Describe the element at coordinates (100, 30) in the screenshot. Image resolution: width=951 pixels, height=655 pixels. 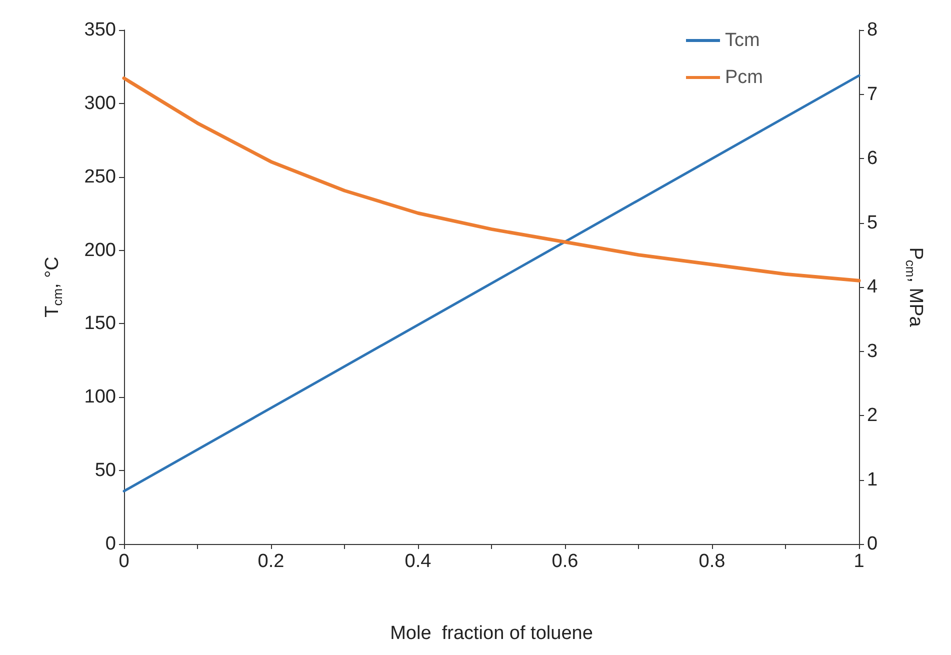
I see `y-tick-label: 350` at that location.